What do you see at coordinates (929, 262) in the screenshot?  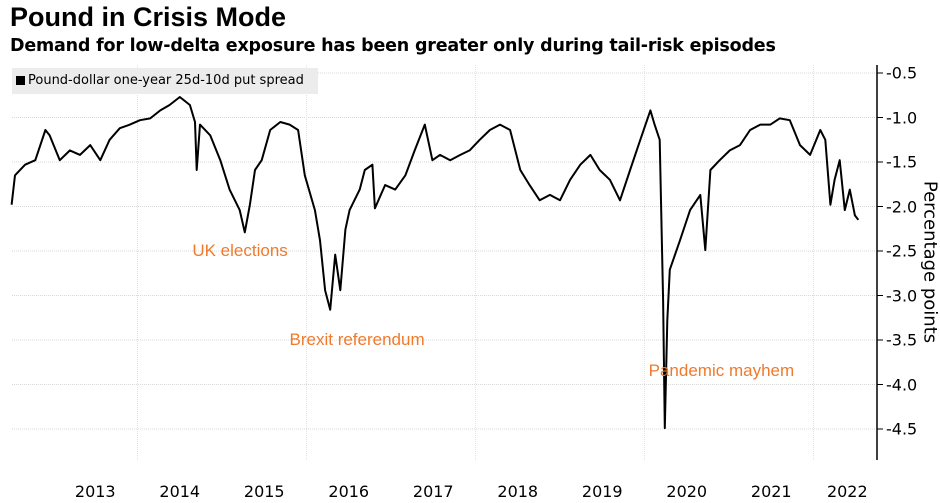 I see `y-axis-label: Percentage points` at bounding box center [929, 262].